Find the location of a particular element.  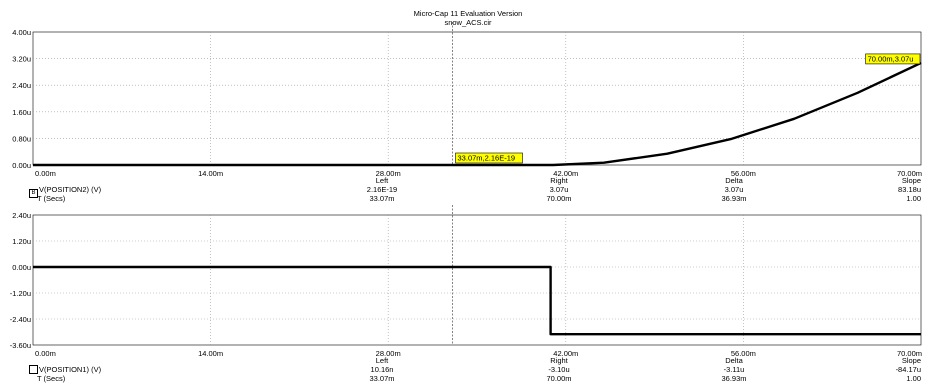

trace-name: V(POSITION1) (V) is located at coordinates (70, 369).